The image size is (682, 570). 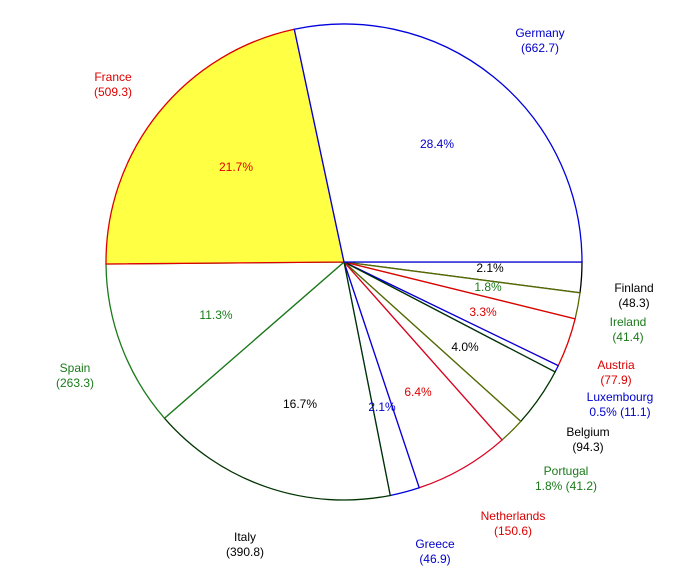 What do you see at coordinates (225, 146) in the screenshot?
I see `pie-slice-france` at bounding box center [225, 146].